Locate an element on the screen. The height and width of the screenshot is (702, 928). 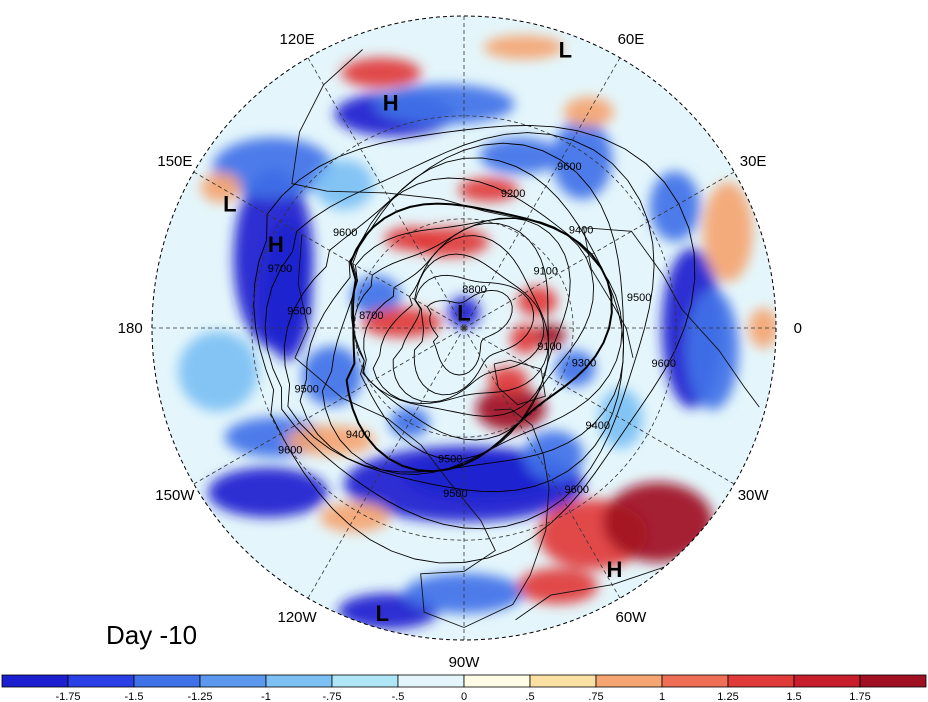
longitude-label: 120W is located at coordinates (297, 617).